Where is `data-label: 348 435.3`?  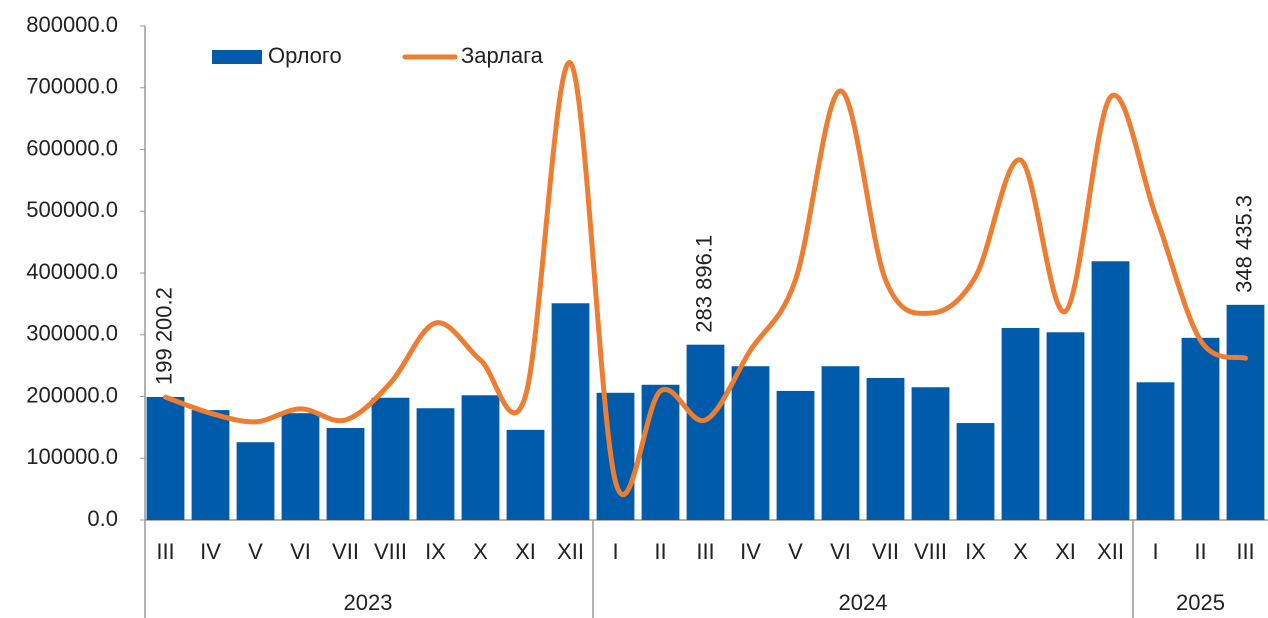 data-label: 348 435.3 is located at coordinates (1243, 244).